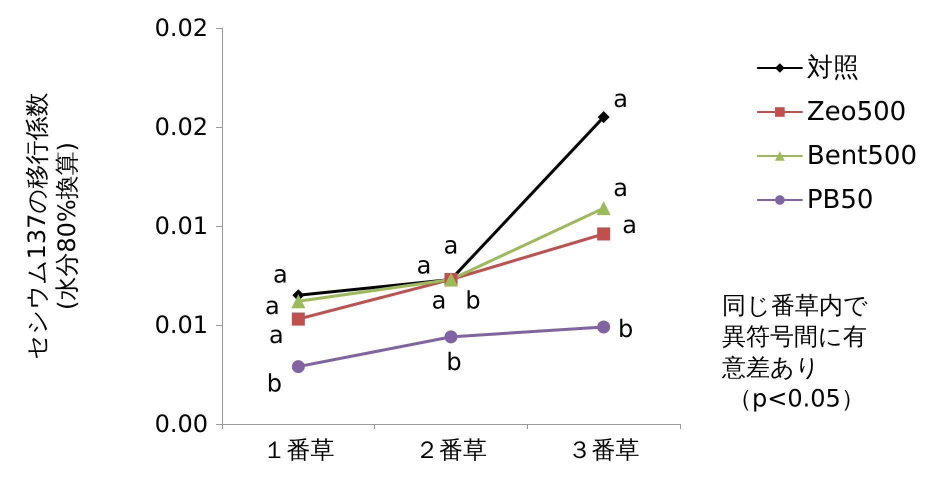  What do you see at coordinates (832, 68) in the screenshot?
I see `legend-label: 対照` at bounding box center [832, 68].